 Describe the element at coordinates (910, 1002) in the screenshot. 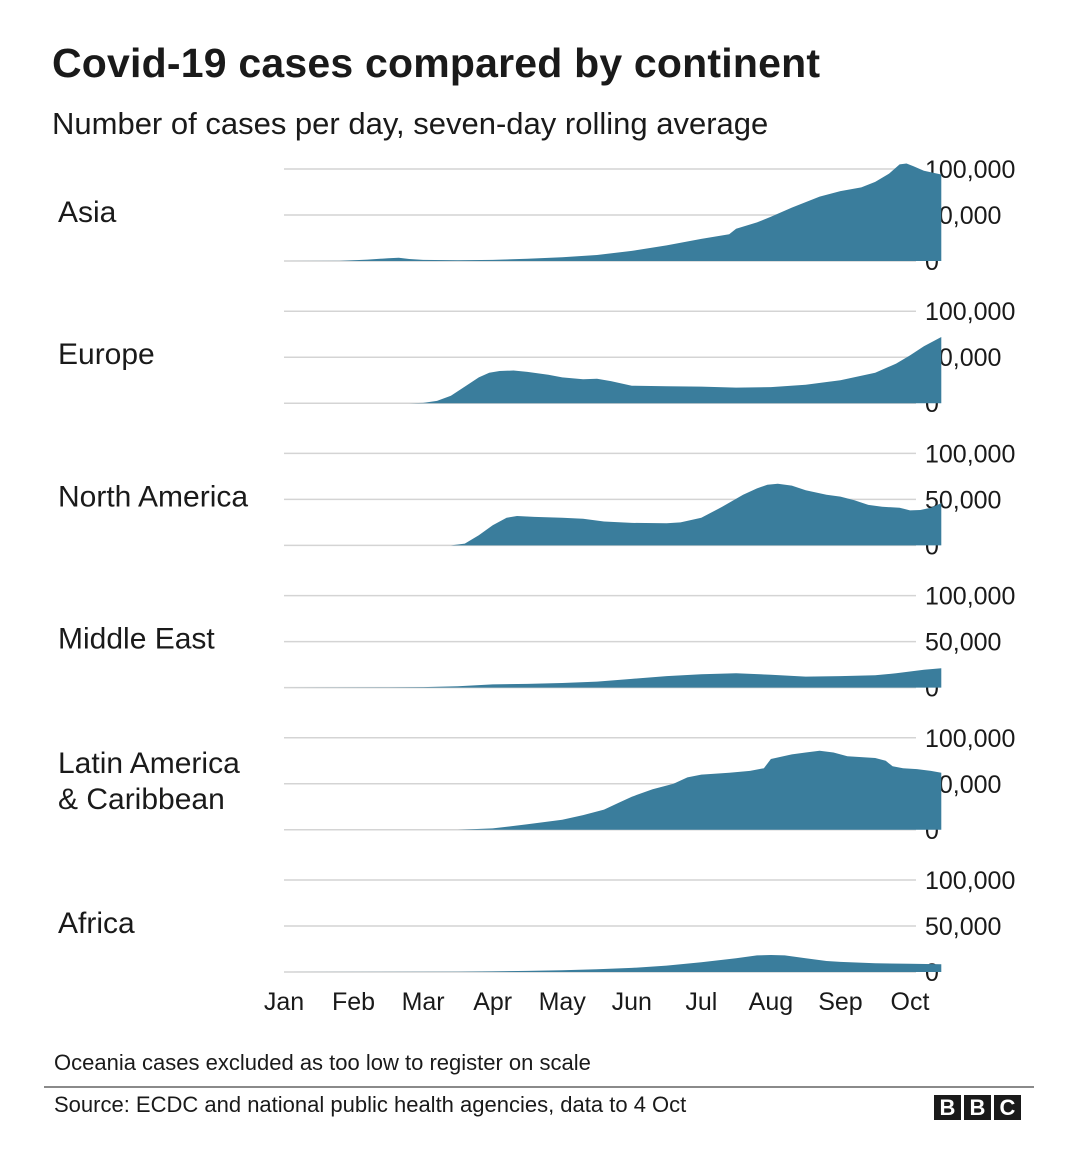

I see `x-tick-label: Oct` at that location.